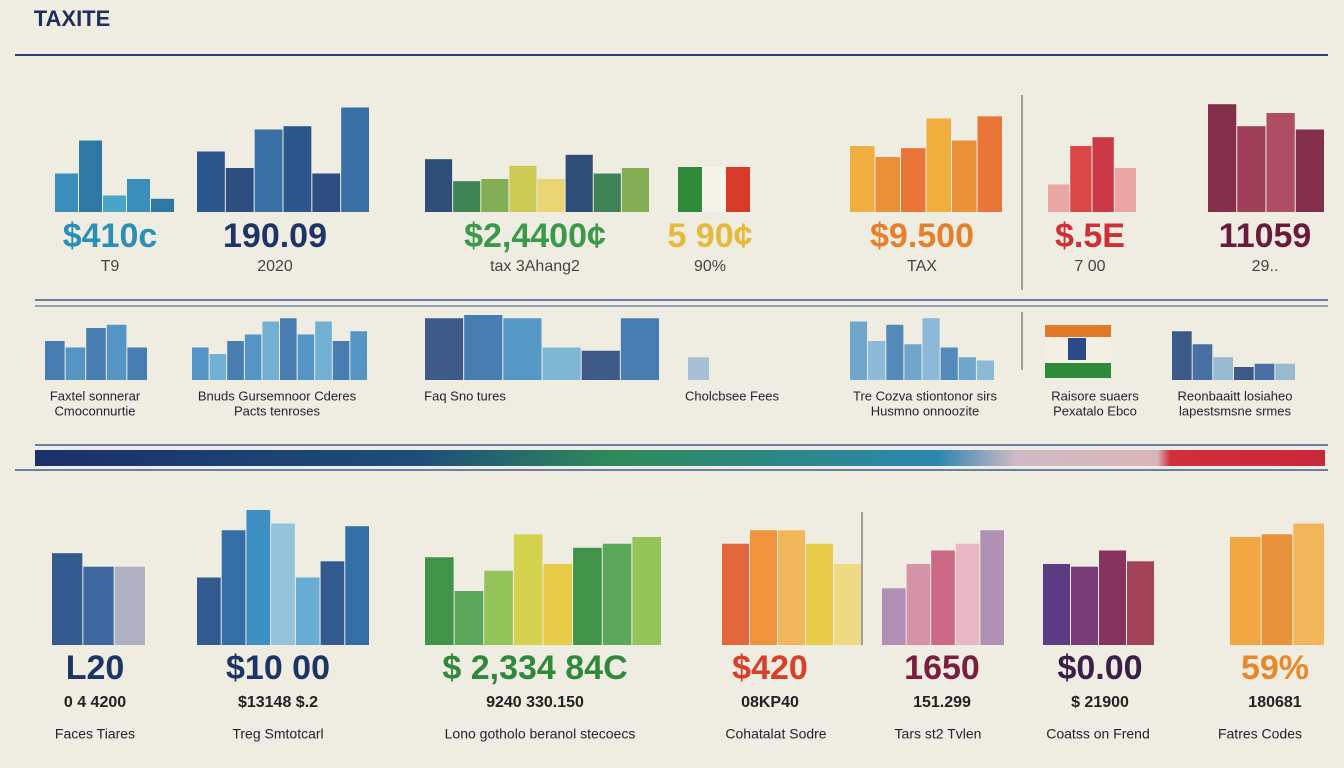 The width and height of the screenshot is (1344, 768). I want to click on panel-value: L20, so click(95, 668).